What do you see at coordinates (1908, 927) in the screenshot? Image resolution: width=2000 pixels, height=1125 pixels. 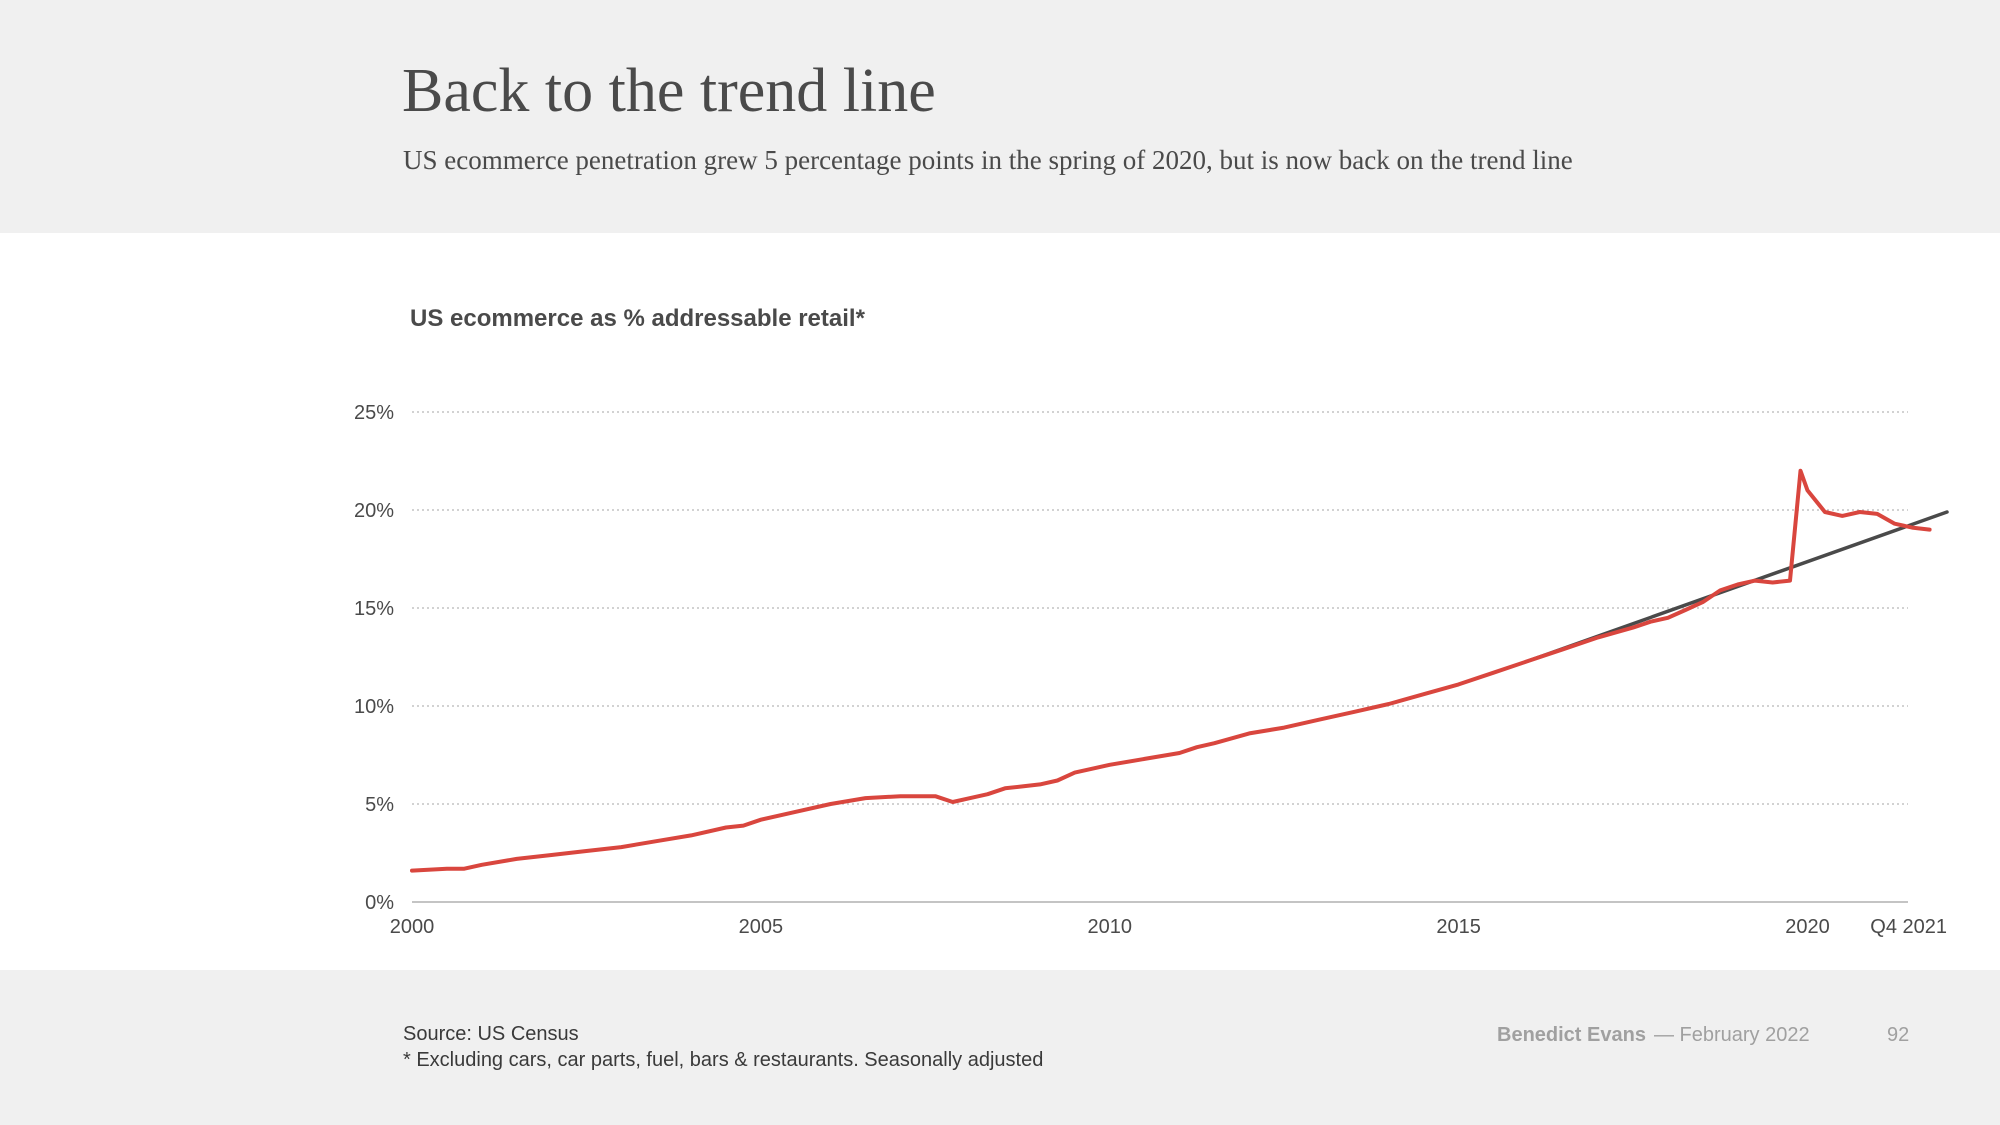 I see `x-tick-label: Q4 2021` at bounding box center [1908, 927].